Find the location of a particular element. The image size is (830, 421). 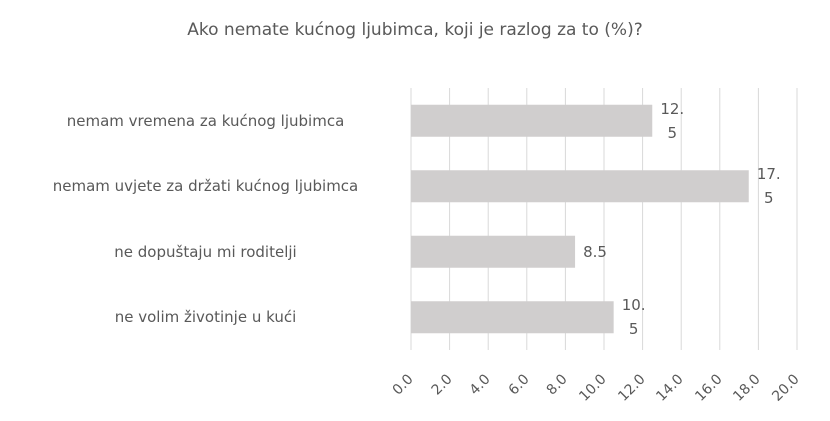

data-label: 12.5 is located at coordinates (672, 120).